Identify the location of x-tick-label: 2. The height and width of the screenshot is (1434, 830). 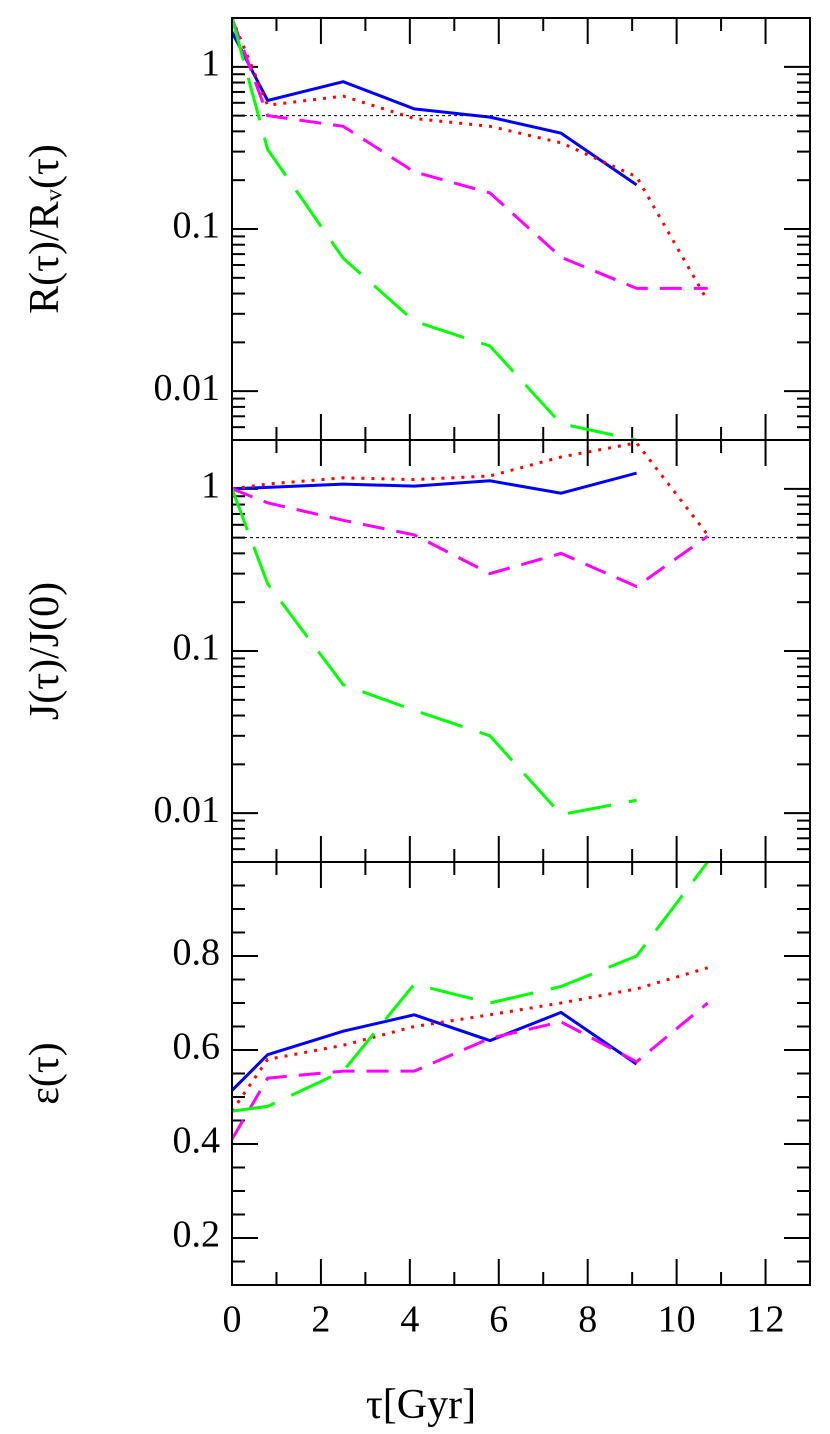
(320, 1320).